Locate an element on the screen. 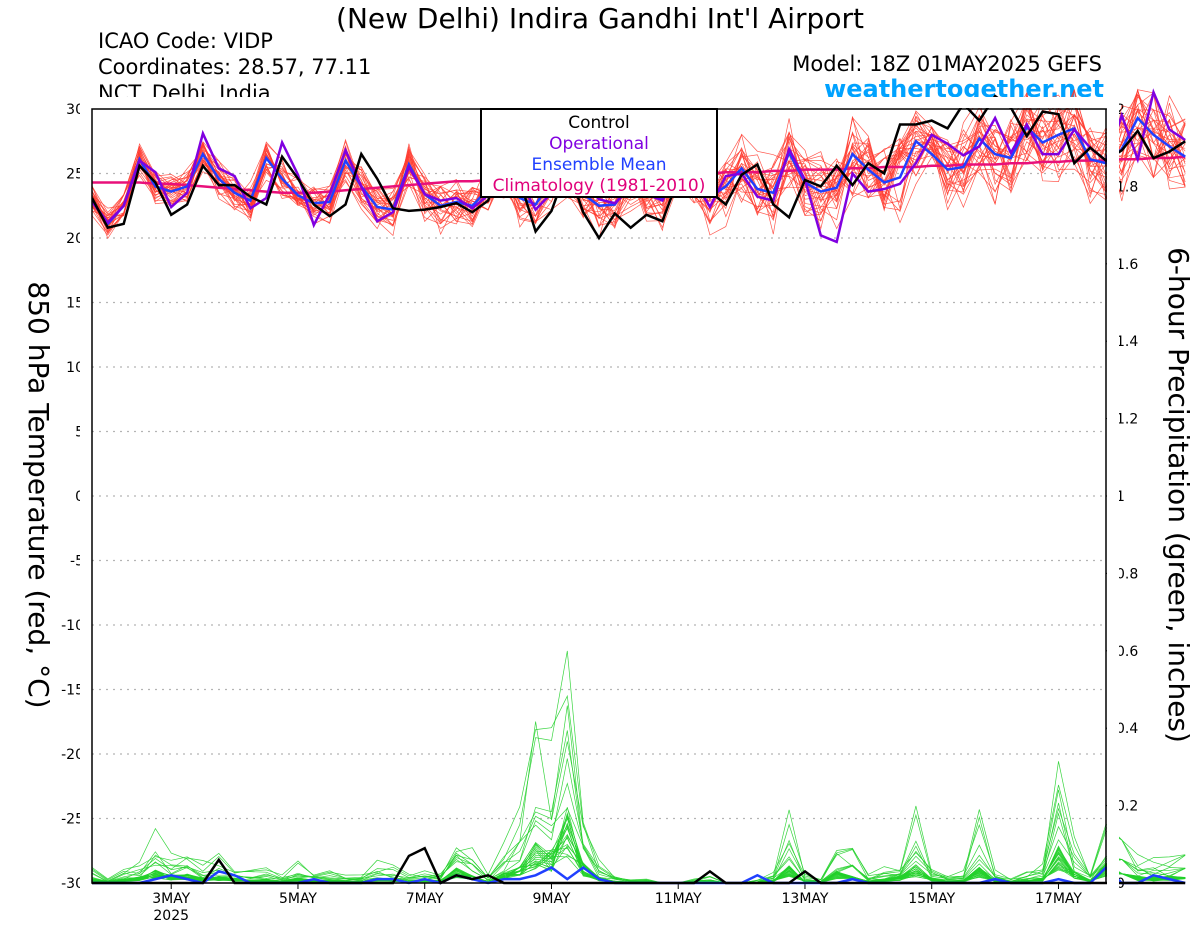 This screenshot has height=927, width=1200. right-mask is located at coordinates (1113, 463).